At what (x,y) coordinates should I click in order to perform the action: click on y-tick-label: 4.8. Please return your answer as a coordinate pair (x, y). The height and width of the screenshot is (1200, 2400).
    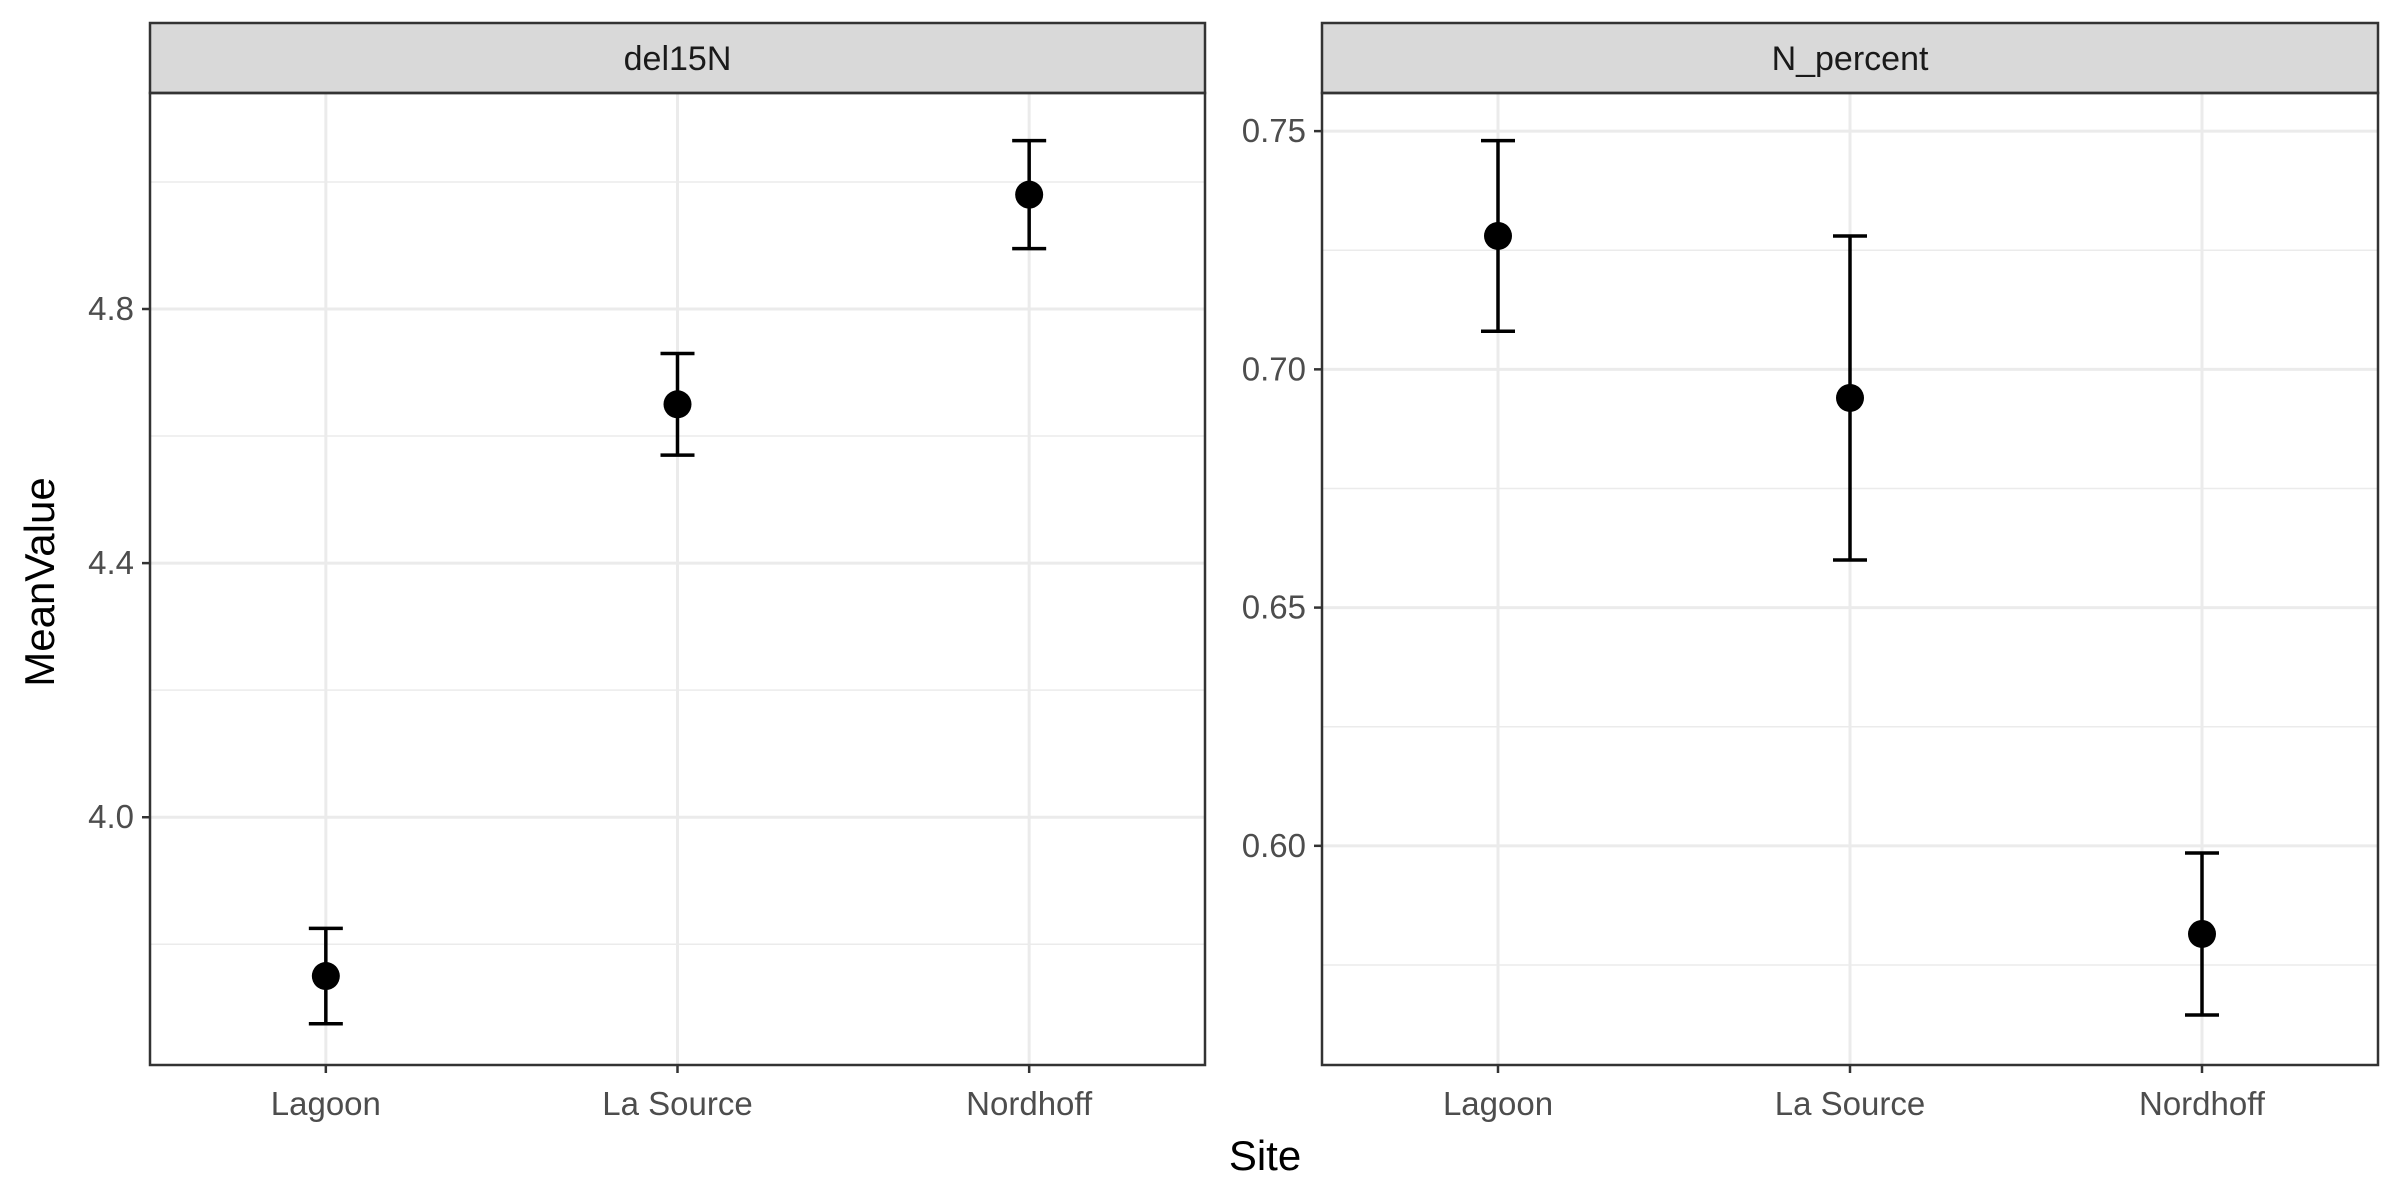
    Looking at the image, I should click on (111, 308).